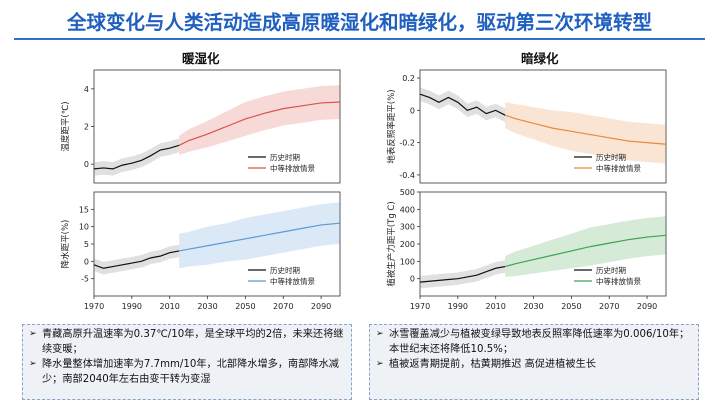 This screenshot has width=719, height=404. Describe the element at coordinates (86, 244) in the screenshot. I see `y-tick-label: 5` at that location.